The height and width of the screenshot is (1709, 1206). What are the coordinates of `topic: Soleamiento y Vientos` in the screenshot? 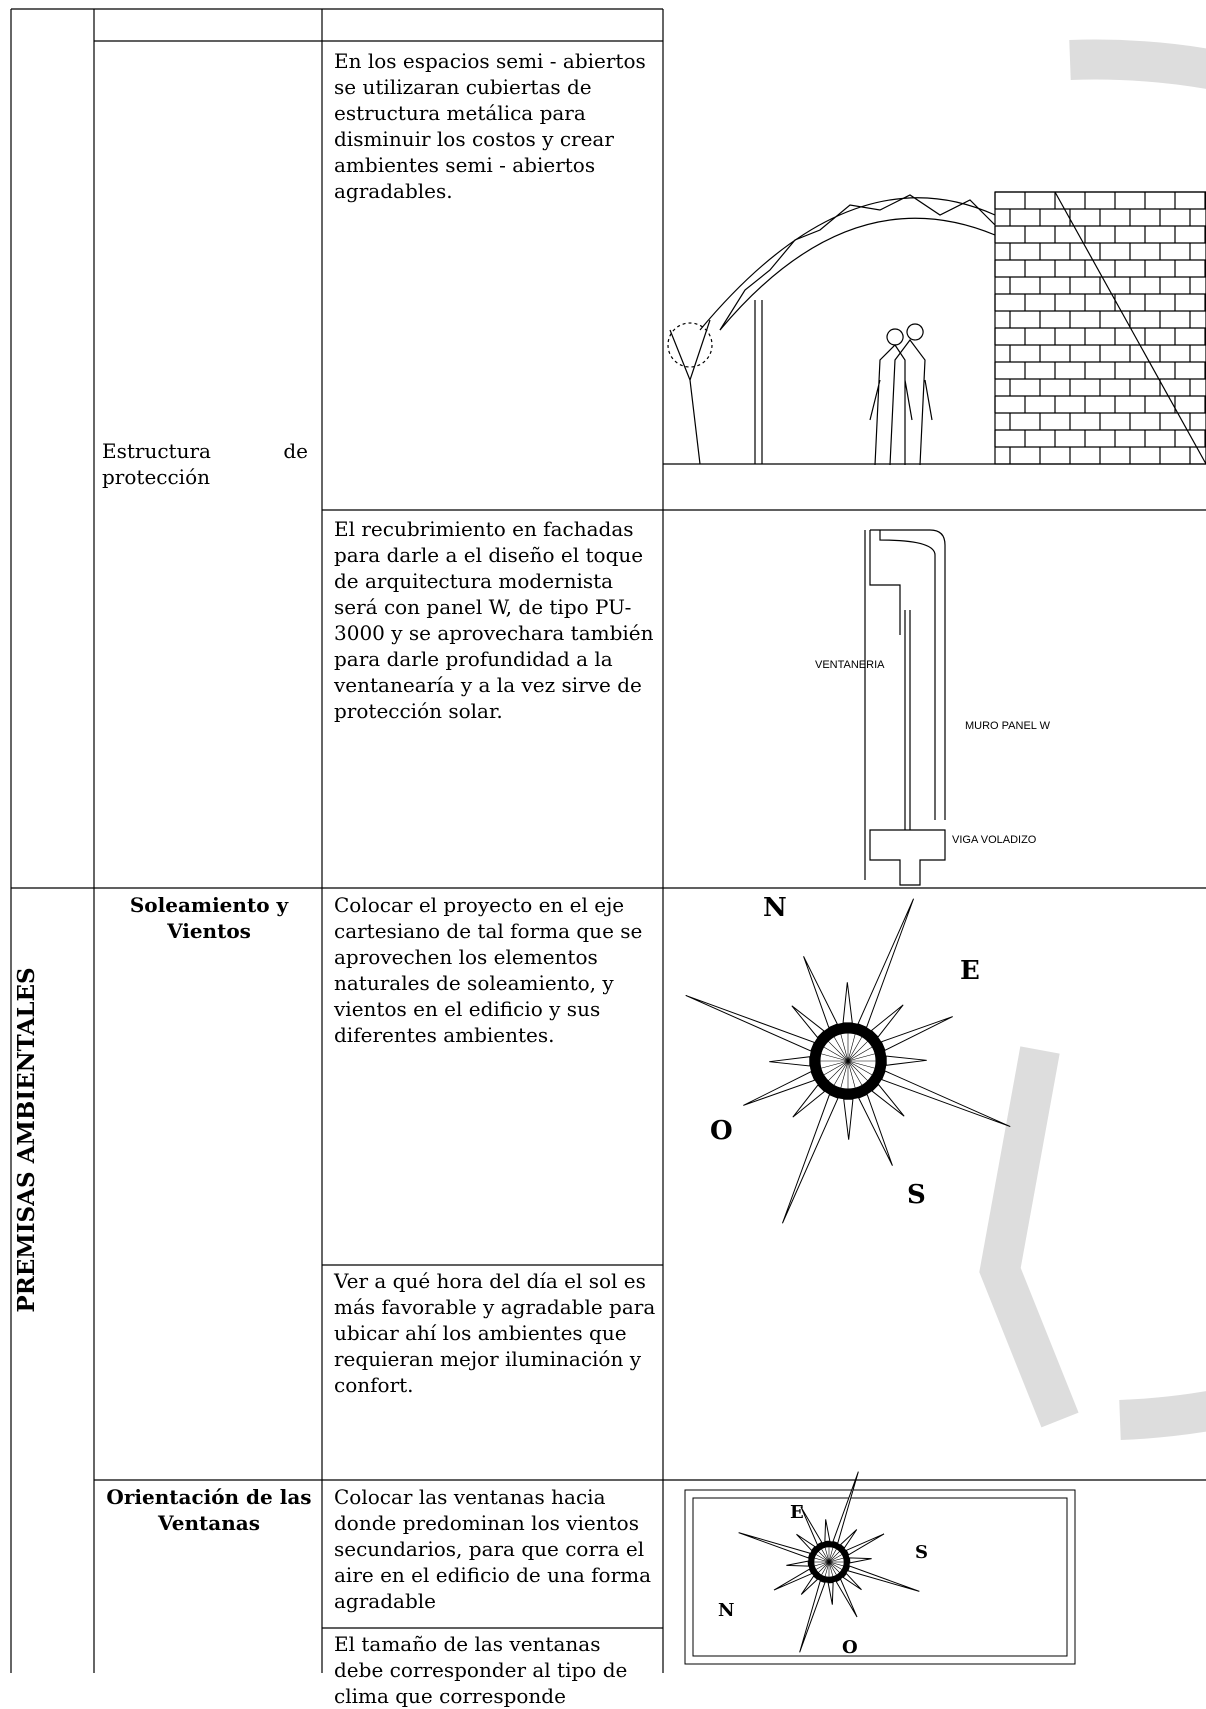 It's located at (209, 918).